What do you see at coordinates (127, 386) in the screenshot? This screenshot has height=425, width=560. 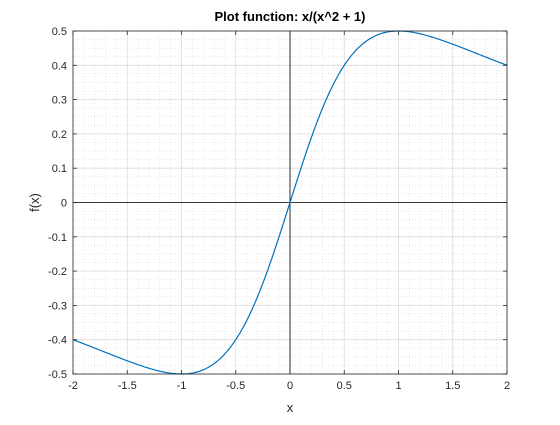 I see `x-tick-label: -1.5` at bounding box center [127, 386].